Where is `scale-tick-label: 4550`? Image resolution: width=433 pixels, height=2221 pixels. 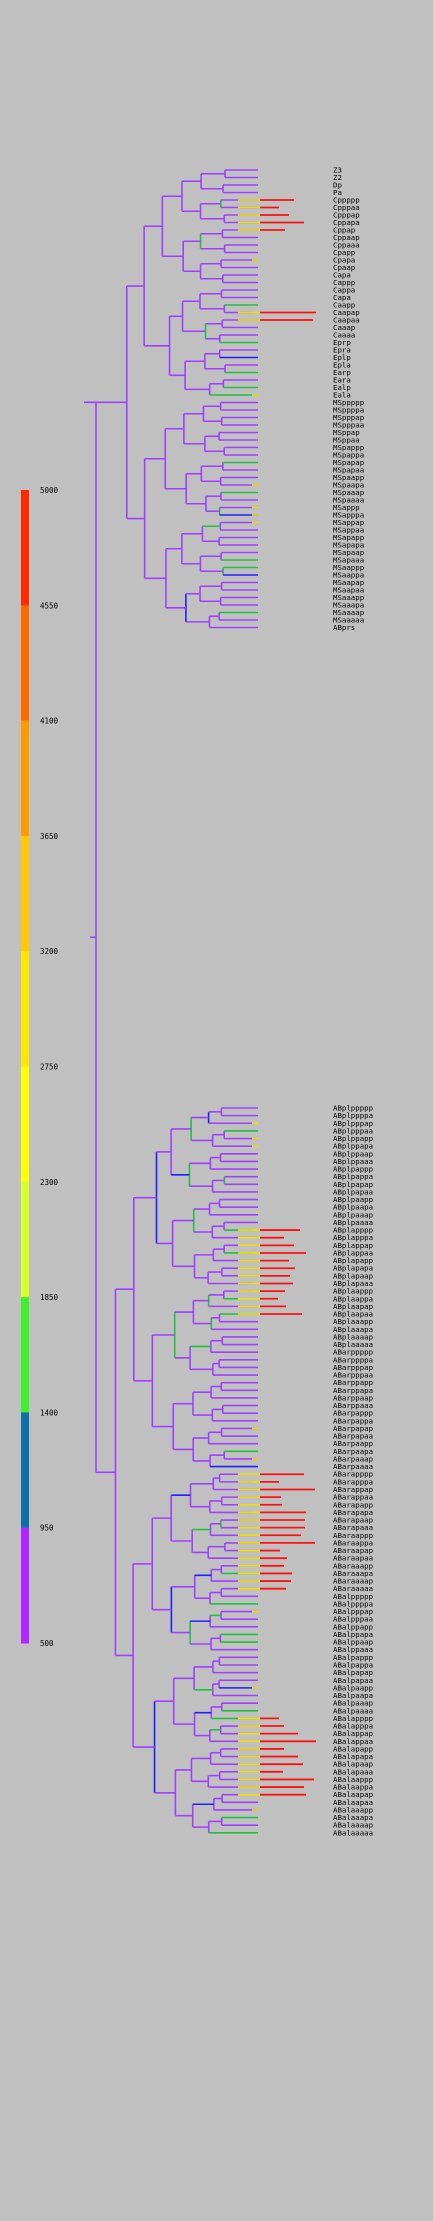
scale-tick-label: 4550 is located at coordinates (49, 605).